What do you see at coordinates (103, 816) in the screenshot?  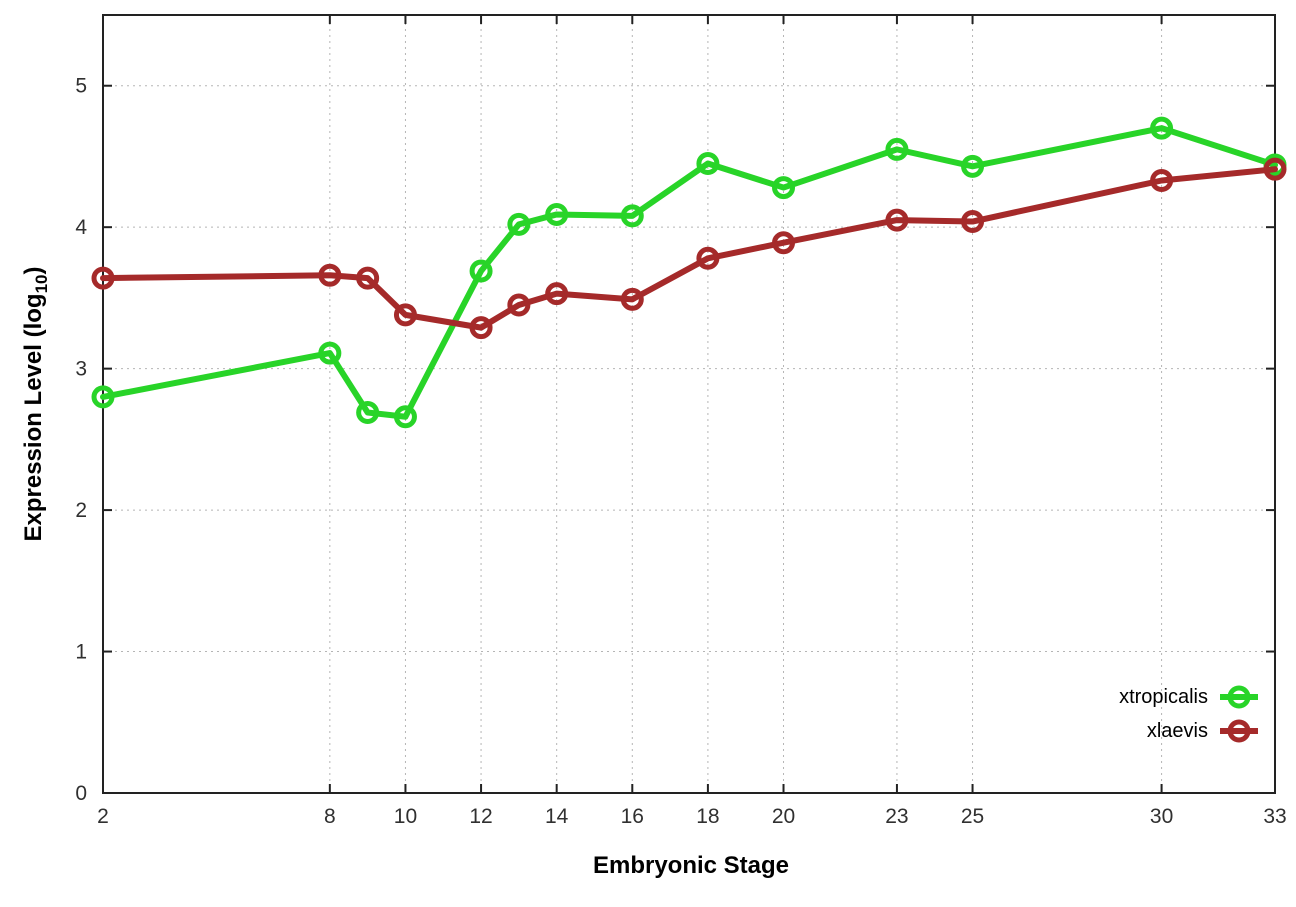 I see `x-tick-label-2: 2` at bounding box center [103, 816].